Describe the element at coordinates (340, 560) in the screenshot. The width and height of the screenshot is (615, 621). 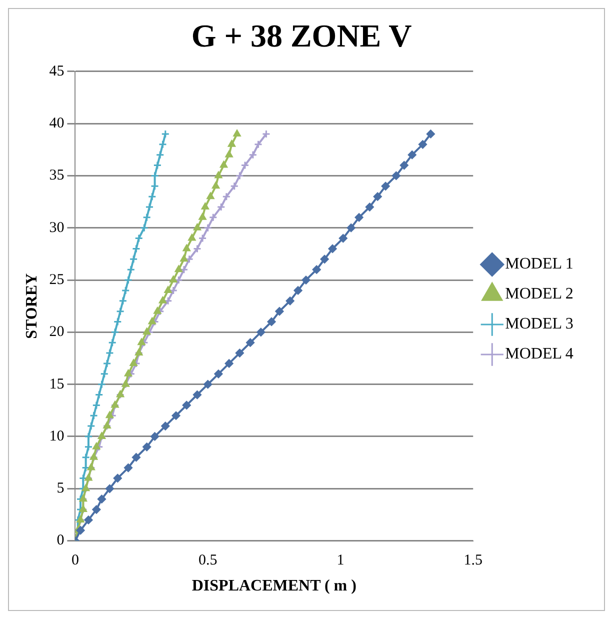
I see `x-tick-label: 1` at that location.